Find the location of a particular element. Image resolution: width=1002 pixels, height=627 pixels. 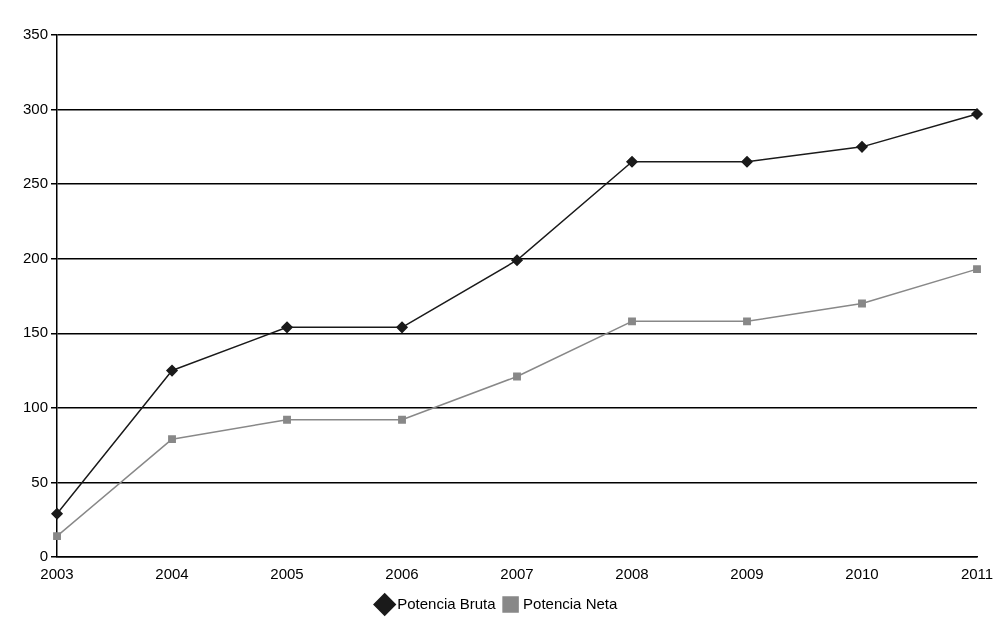

x-tick-label: 2010 is located at coordinates (862, 574).